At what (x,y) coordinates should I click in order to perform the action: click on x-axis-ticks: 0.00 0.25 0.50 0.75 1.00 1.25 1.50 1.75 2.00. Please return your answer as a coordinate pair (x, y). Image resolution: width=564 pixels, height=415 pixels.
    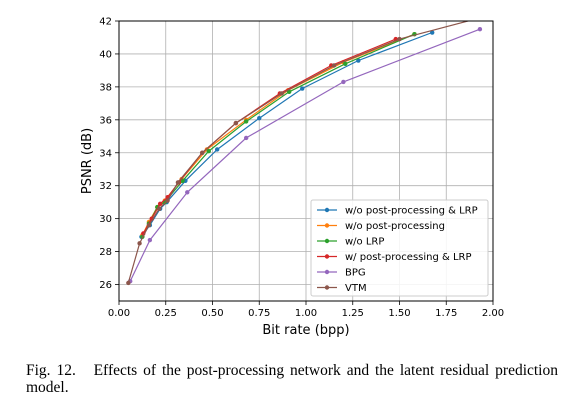
    Looking at the image, I should click on (306, 310).